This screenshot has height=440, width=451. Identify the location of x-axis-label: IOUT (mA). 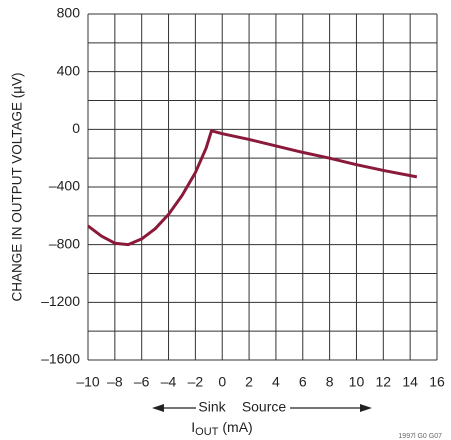
(221, 428).